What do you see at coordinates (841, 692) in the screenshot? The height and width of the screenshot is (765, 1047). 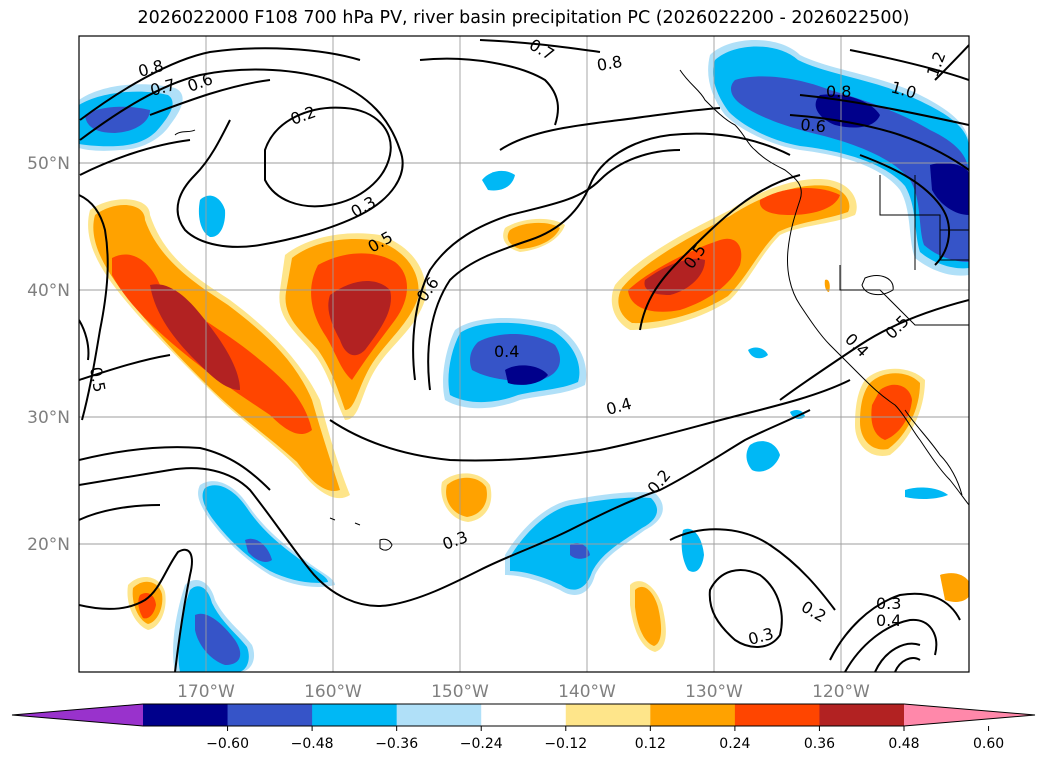 I see `lon-label: 120°W` at bounding box center [841, 692].